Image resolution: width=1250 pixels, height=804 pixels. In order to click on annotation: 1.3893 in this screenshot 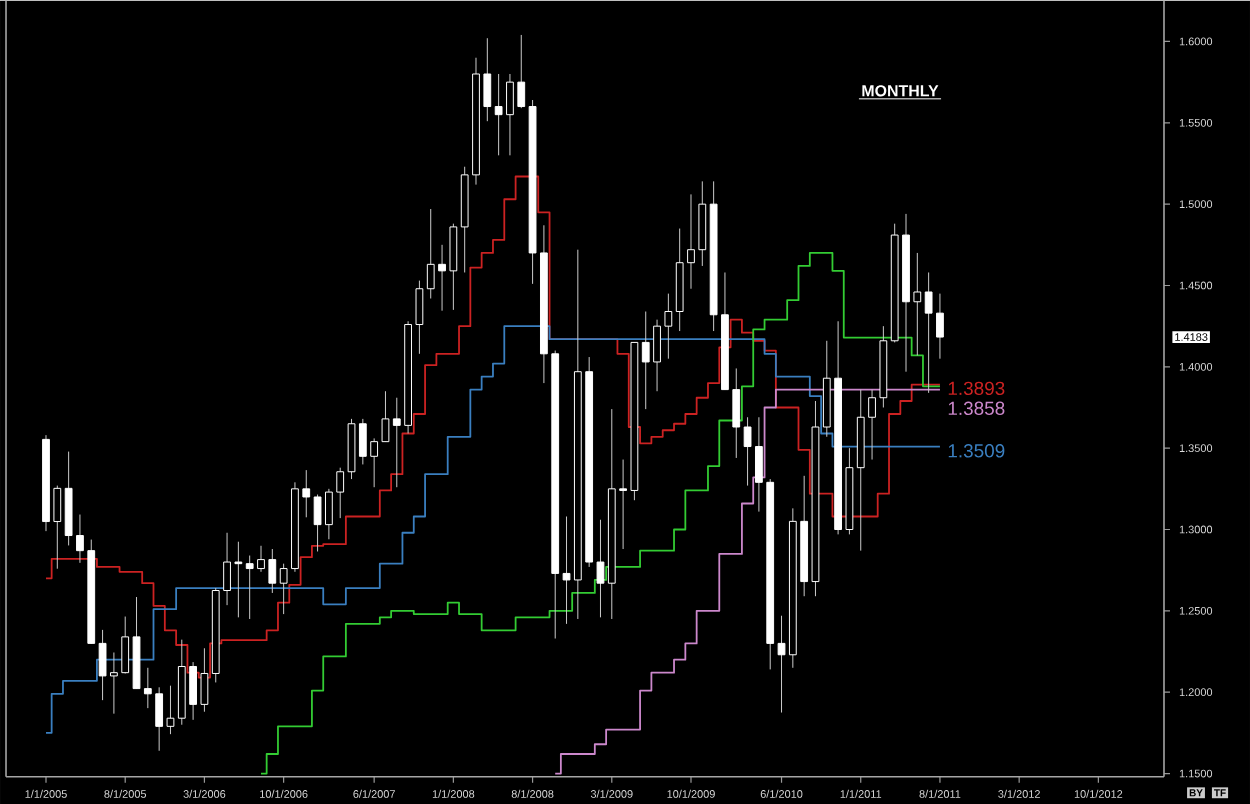, I will do `click(976, 388)`.